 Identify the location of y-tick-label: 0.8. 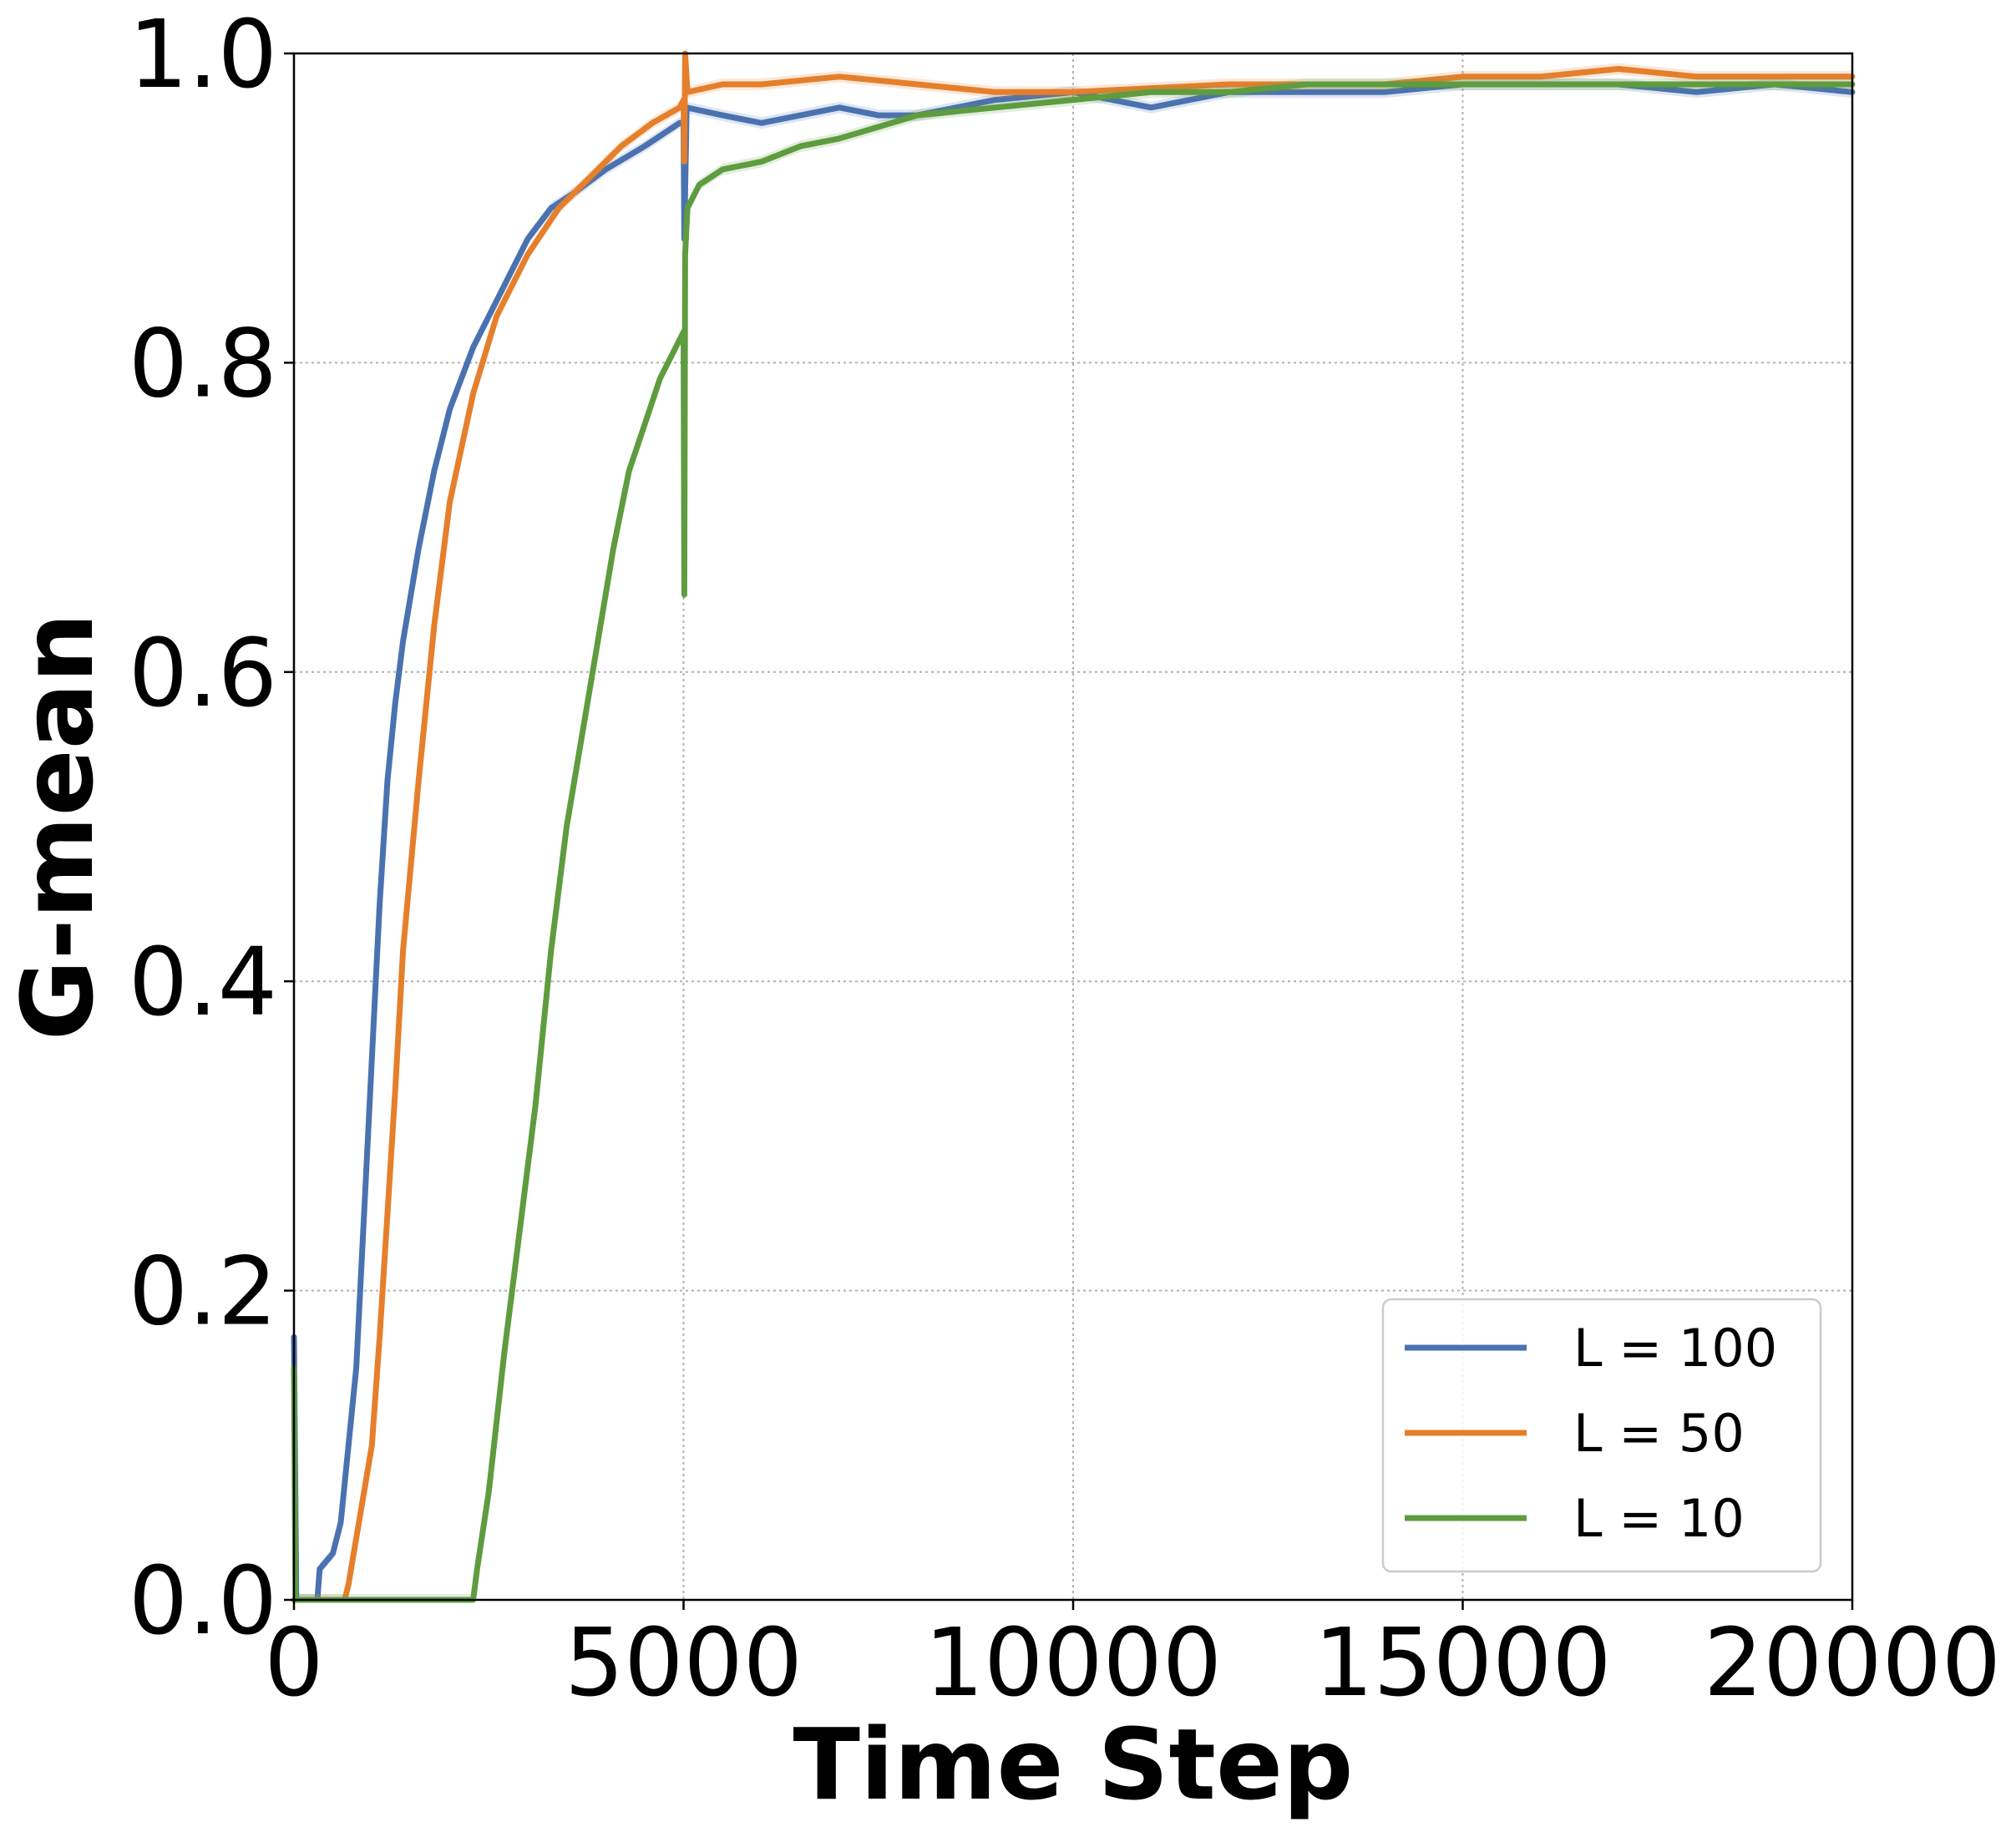
(203, 364).